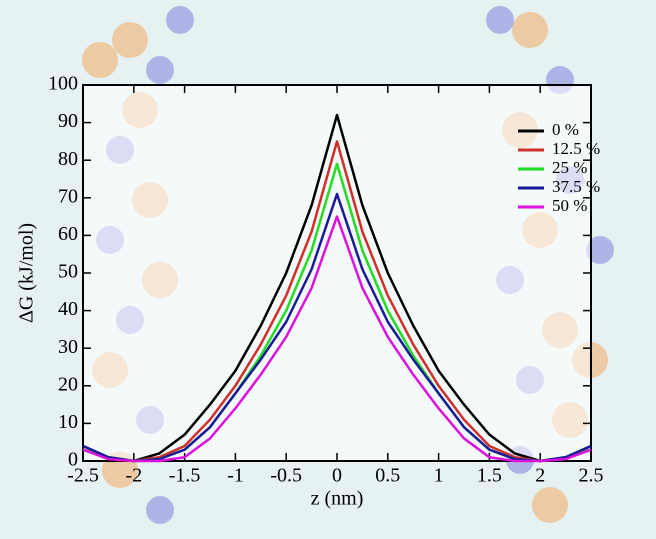 This screenshot has width=656, height=539. What do you see at coordinates (576, 148) in the screenshot?
I see `legend-label: 12.5 %` at bounding box center [576, 148].